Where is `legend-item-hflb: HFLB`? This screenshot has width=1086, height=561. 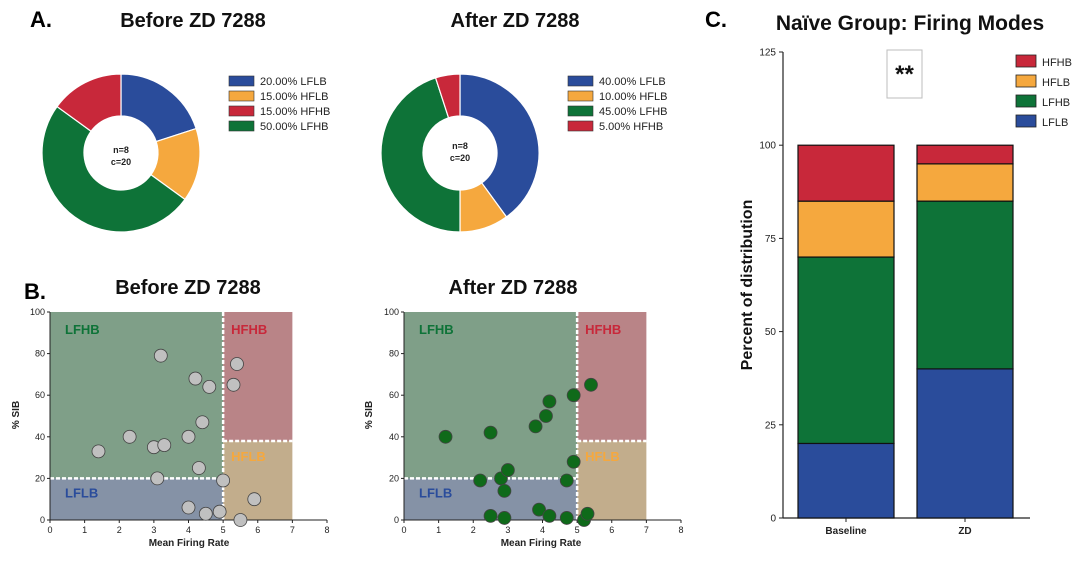 legend-item-hflb: HFLB is located at coordinates (1056, 83).